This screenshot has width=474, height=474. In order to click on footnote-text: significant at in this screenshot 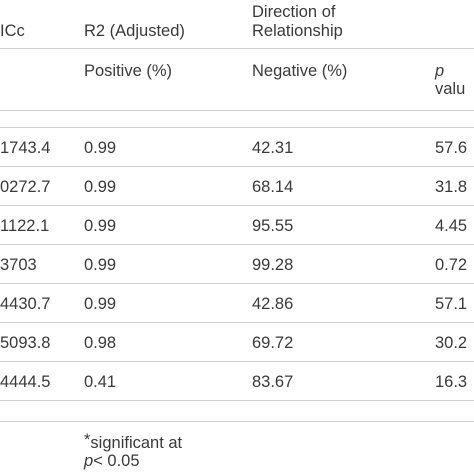, I will do `click(136, 443)`.